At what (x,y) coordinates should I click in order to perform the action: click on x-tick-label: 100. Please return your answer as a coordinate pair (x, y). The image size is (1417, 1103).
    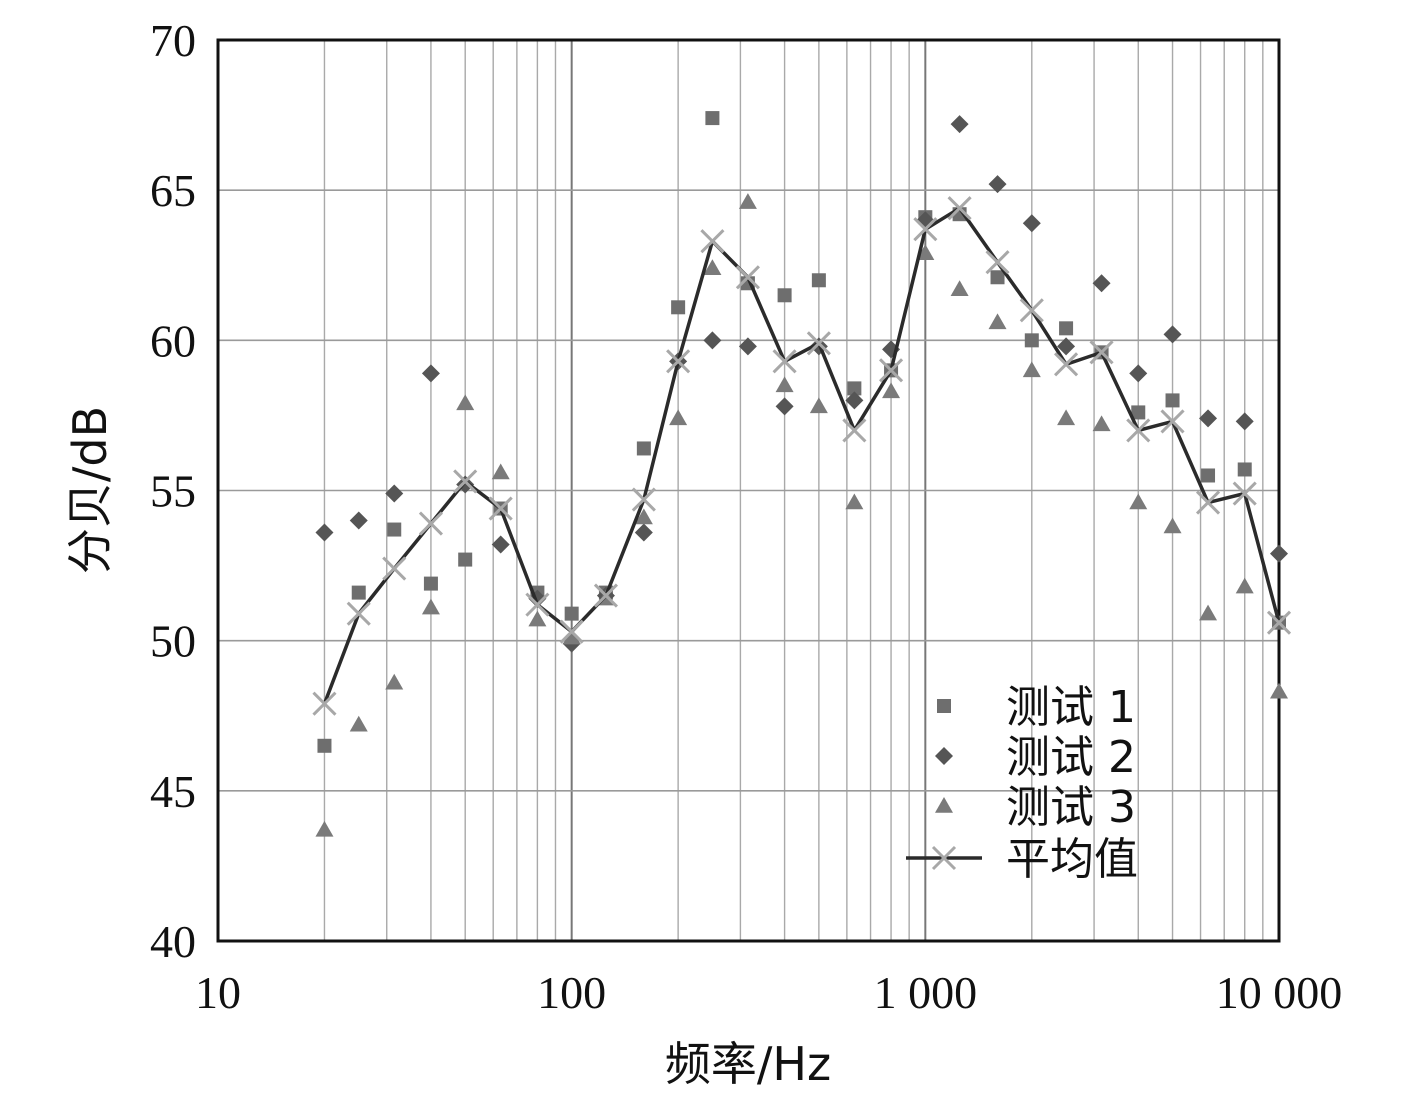
    Looking at the image, I should click on (571, 992).